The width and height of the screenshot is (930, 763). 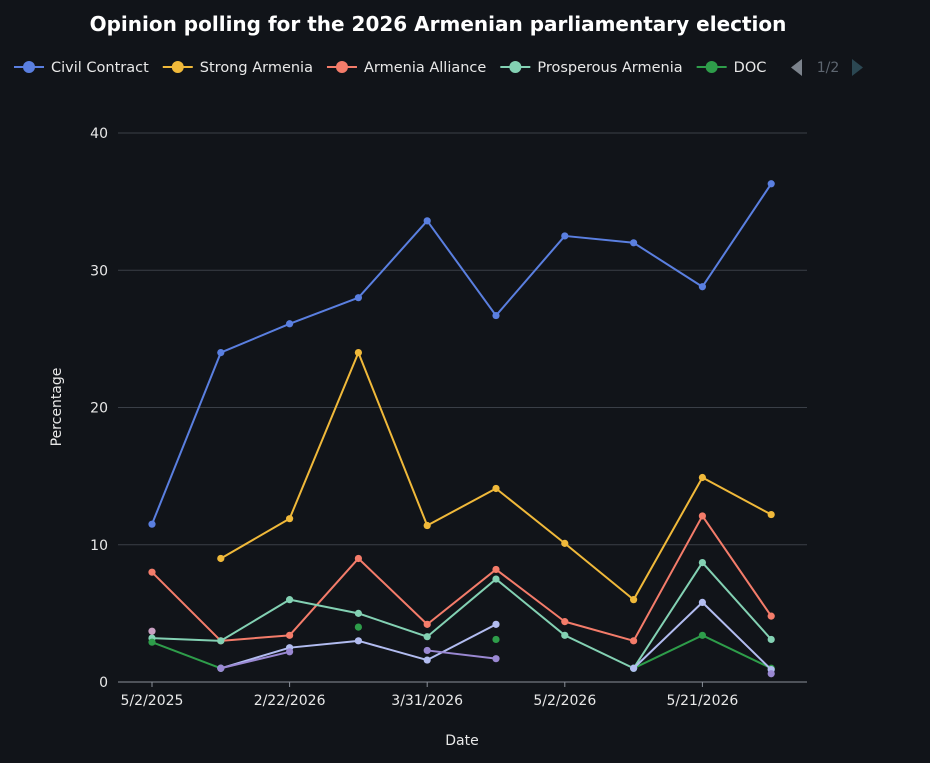 What do you see at coordinates (609, 68) in the screenshot?
I see `legend-label: Prosperous Armenia` at bounding box center [609, 68].